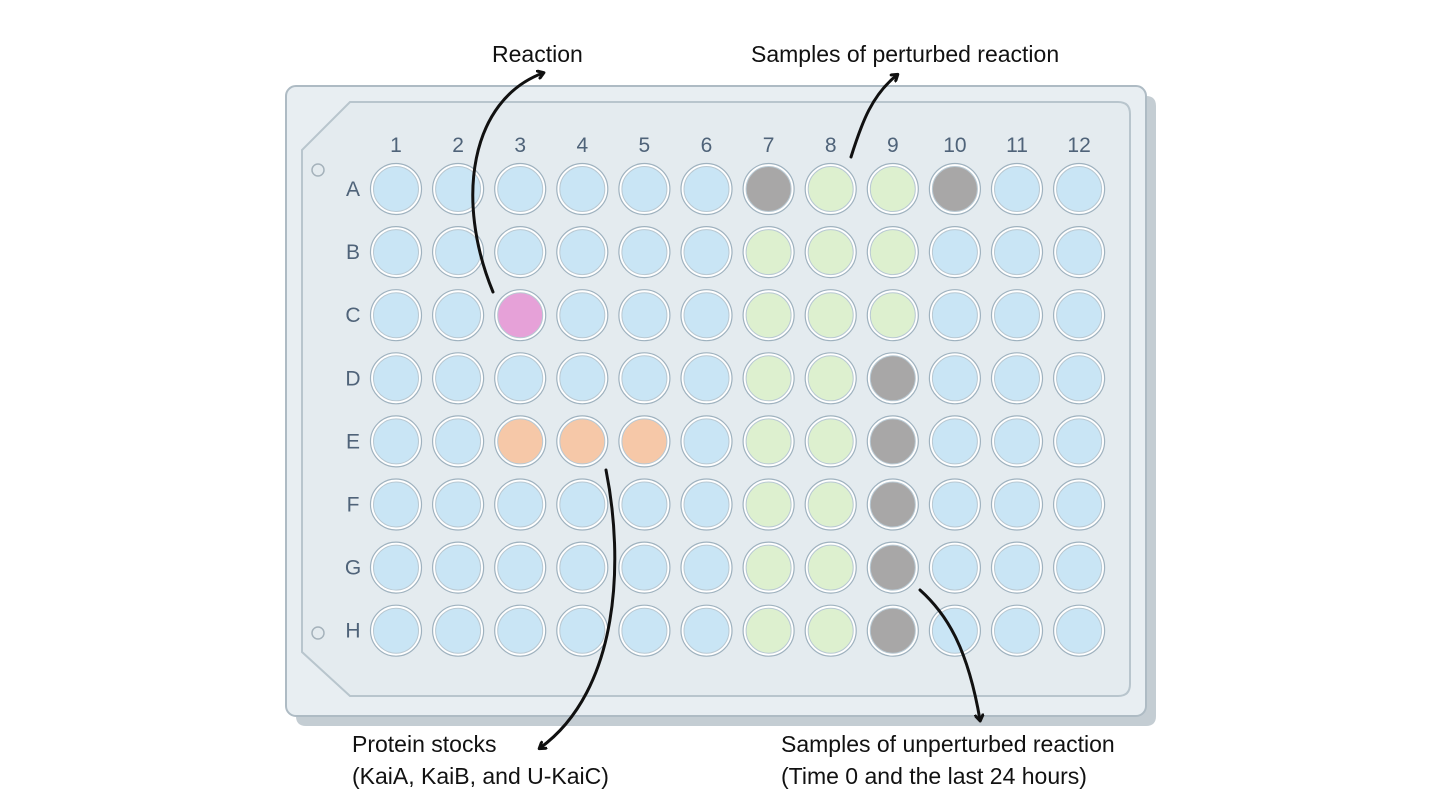 The image size is (1440, 810). I want to click on well-F6, so click(706, 504).